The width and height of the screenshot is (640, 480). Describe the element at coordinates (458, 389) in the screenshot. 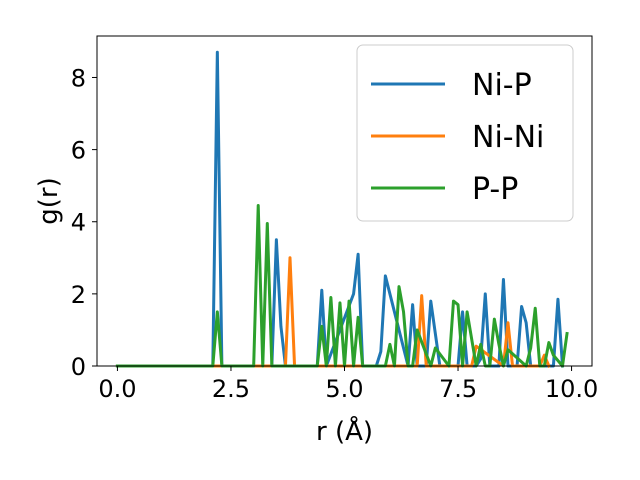

I see `x-tick-label: 7.5` at that location.